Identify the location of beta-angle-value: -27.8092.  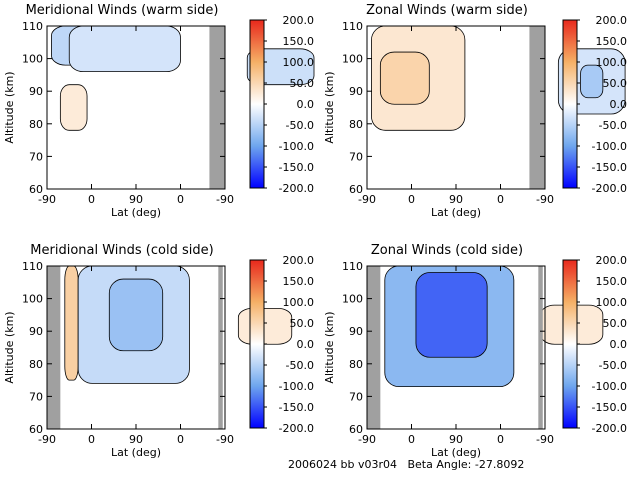
(499, 464).